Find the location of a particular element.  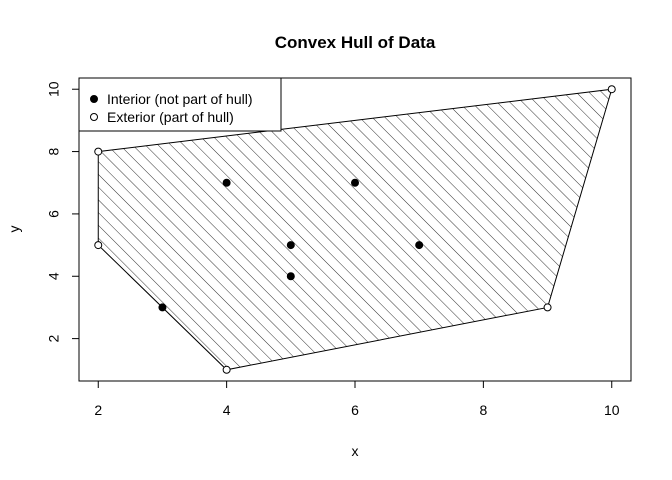

x-tick-label-8: 8 is located at coordinates (483, 410).